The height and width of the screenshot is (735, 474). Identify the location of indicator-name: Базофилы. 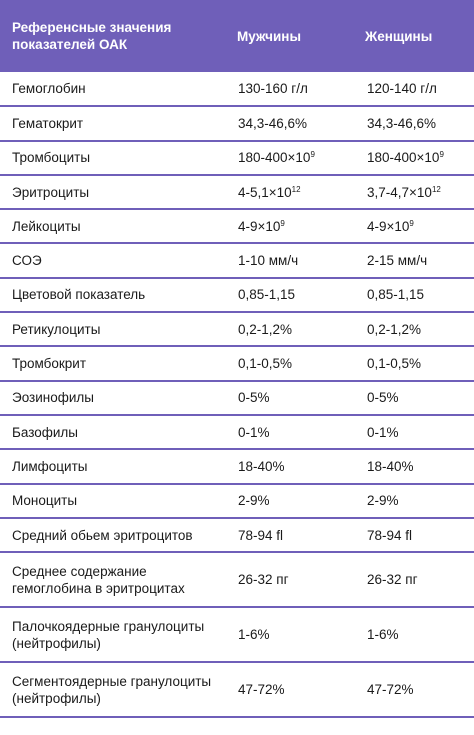
(113, 432).